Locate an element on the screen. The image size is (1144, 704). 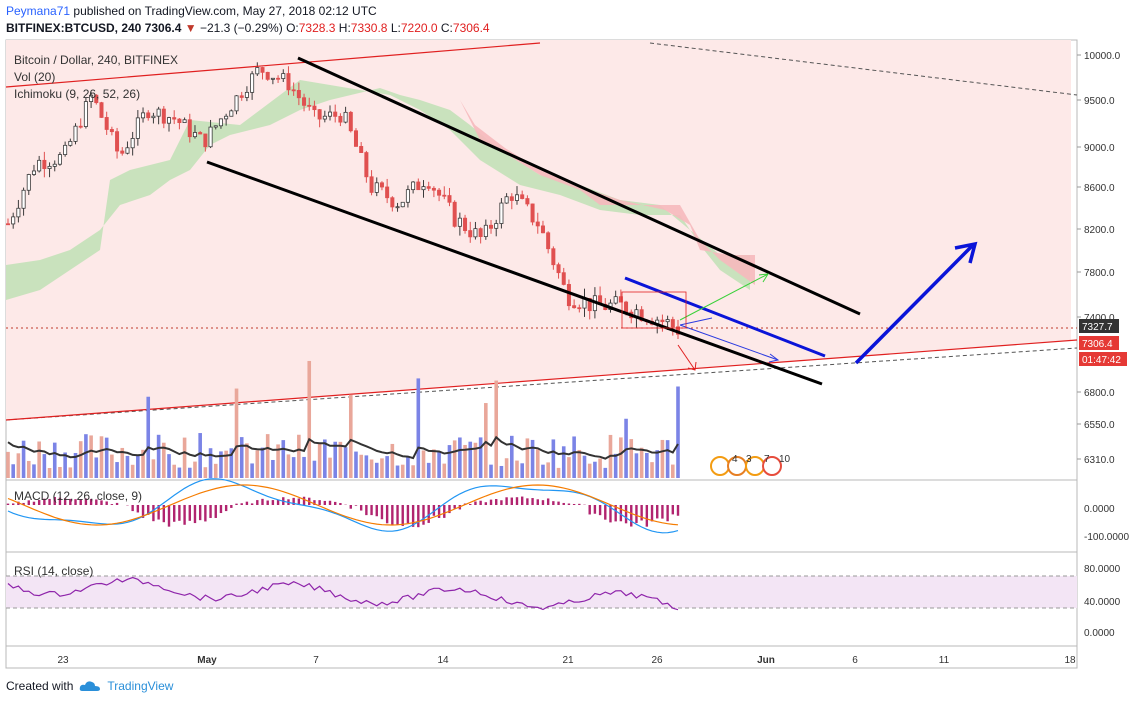
flag-count-3: 7 is located at coordinates (767, 459).